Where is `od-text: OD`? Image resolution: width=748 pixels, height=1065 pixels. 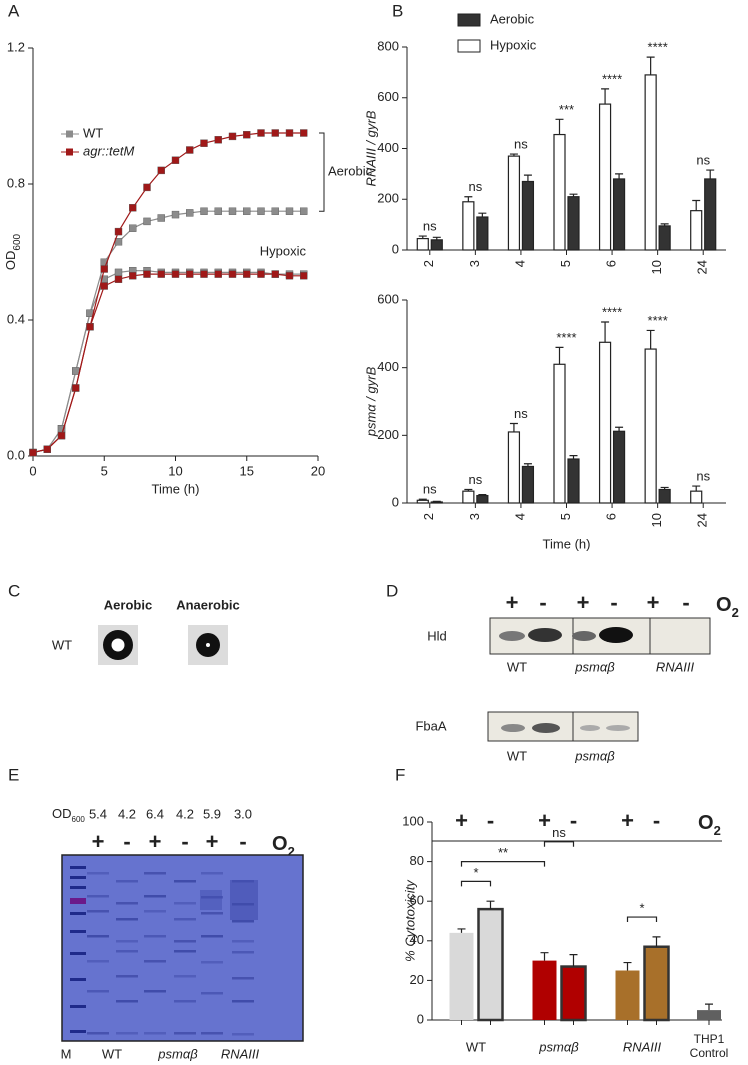
od-text: OD is located at coordinates (62, 813).